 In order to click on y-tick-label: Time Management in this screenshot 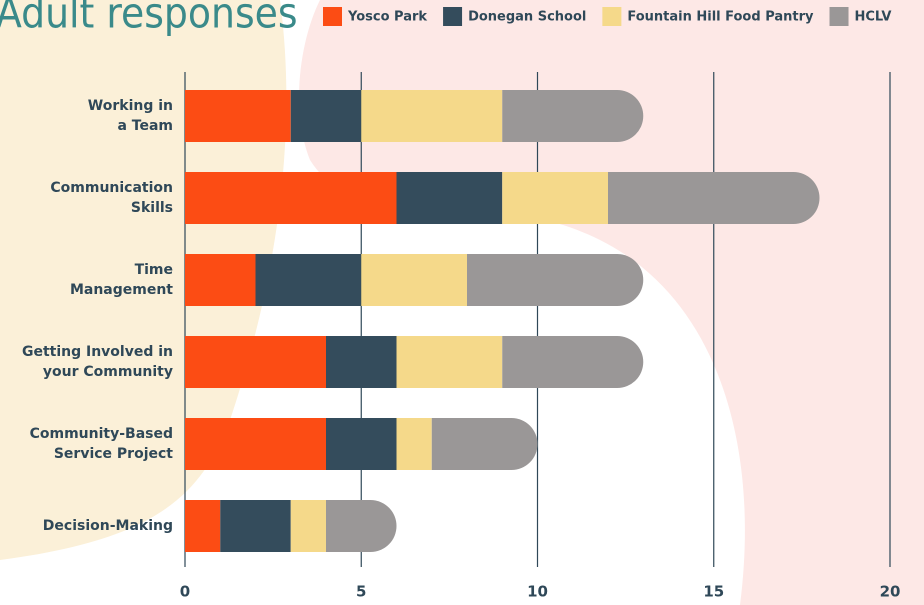, I will do `click(121, 280)`.